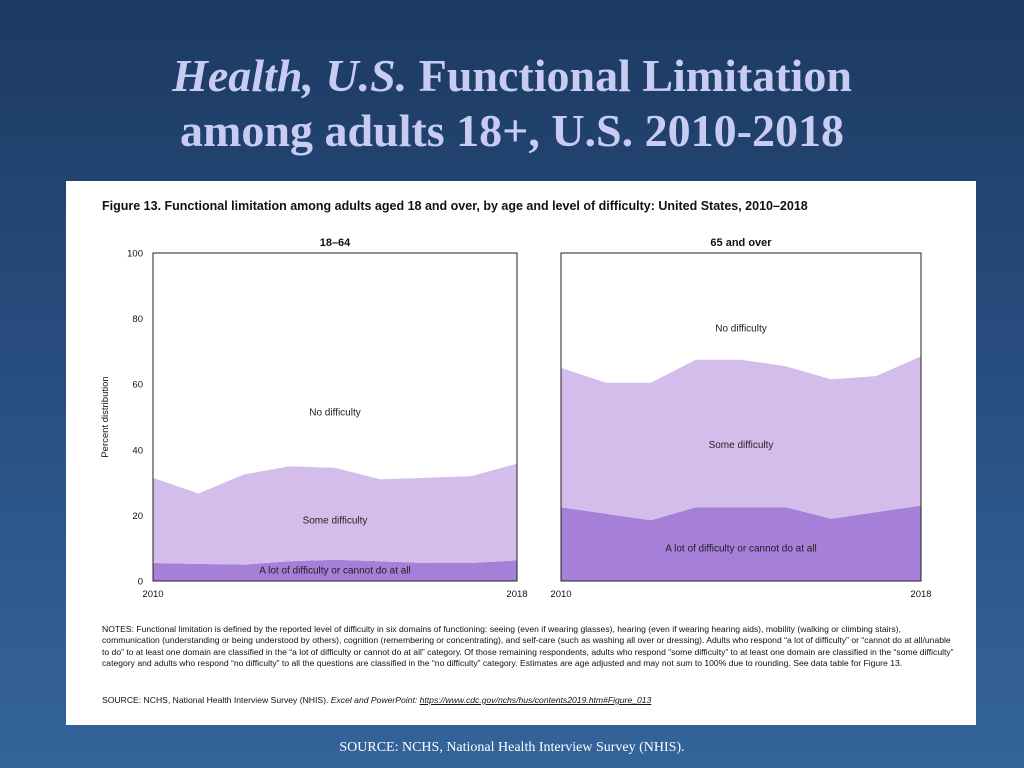  I want to click on panel-title: 65 and over, so click(741, 243).